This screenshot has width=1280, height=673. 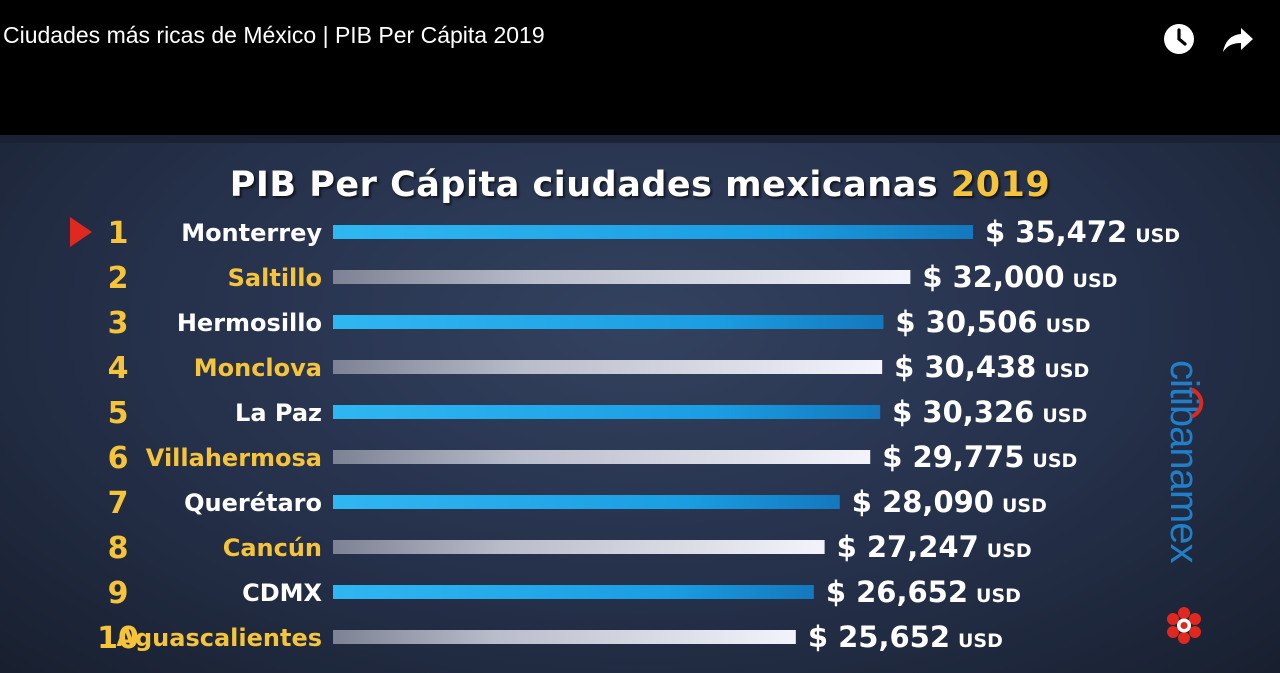 I want to click on rank-label: 4, so click(x=118, y=368).